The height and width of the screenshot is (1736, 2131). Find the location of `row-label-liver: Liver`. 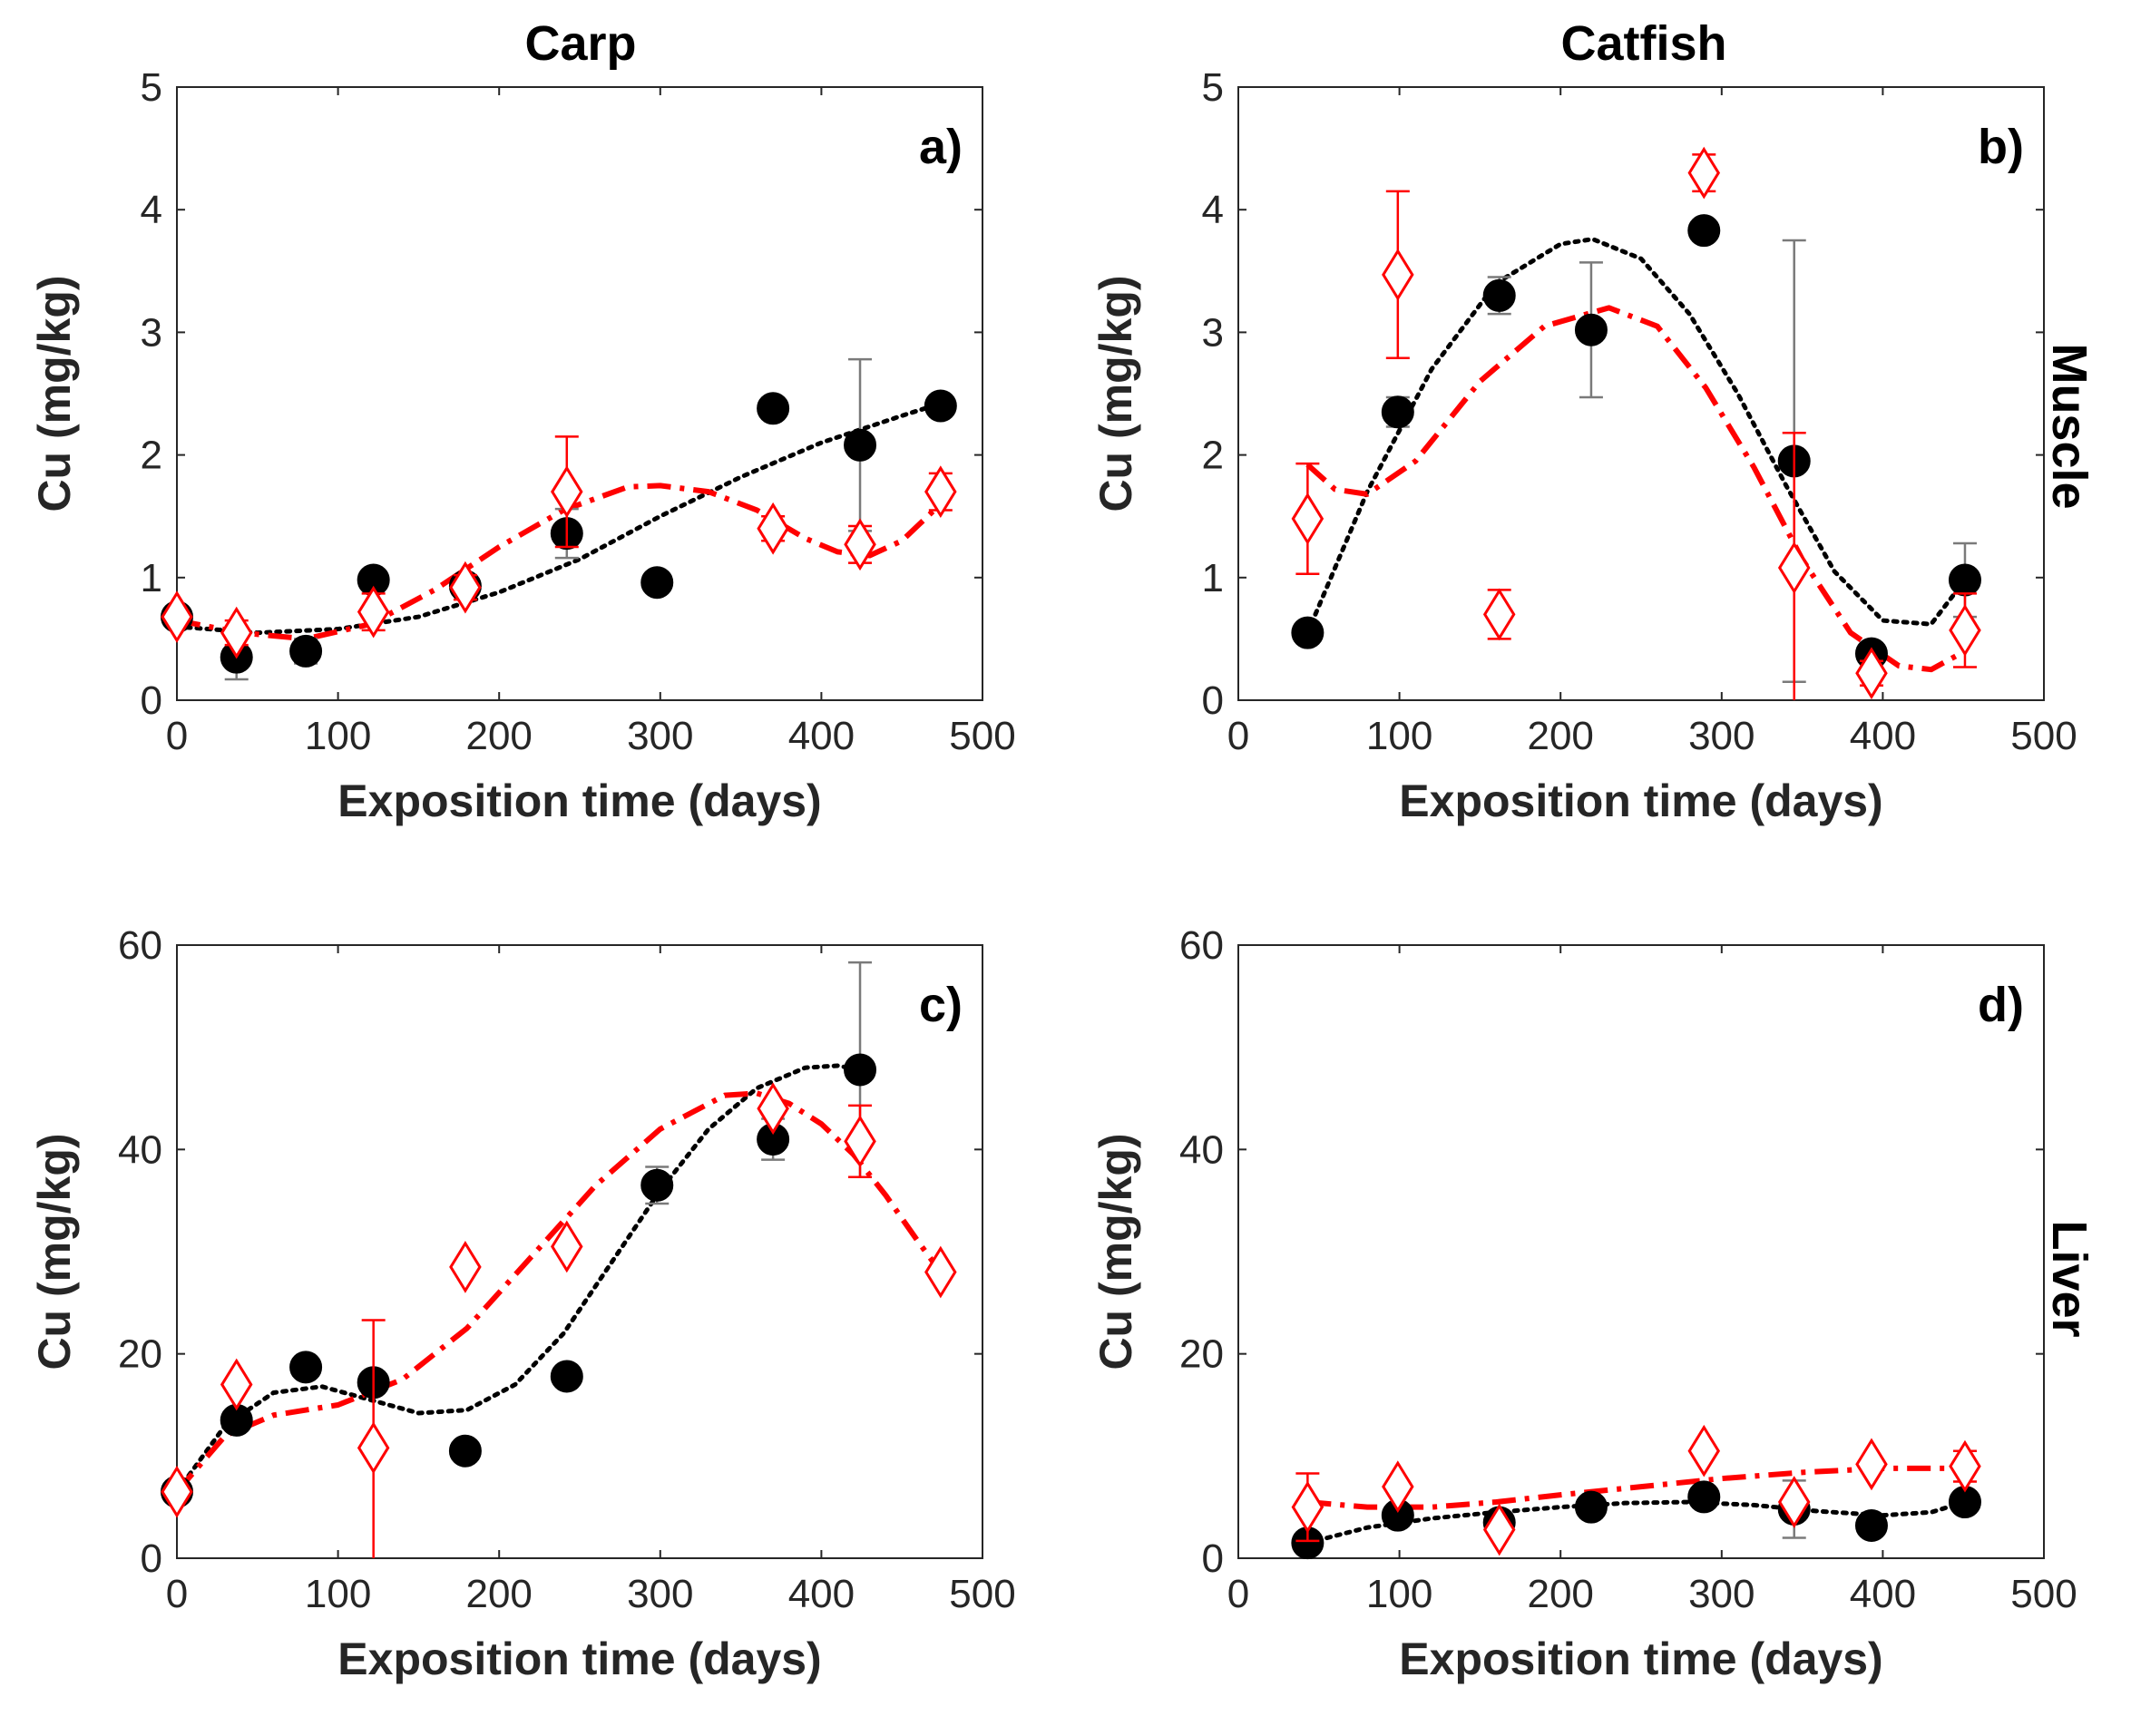

row-label-liver: Liver is located at coordinates (2069, 1278).